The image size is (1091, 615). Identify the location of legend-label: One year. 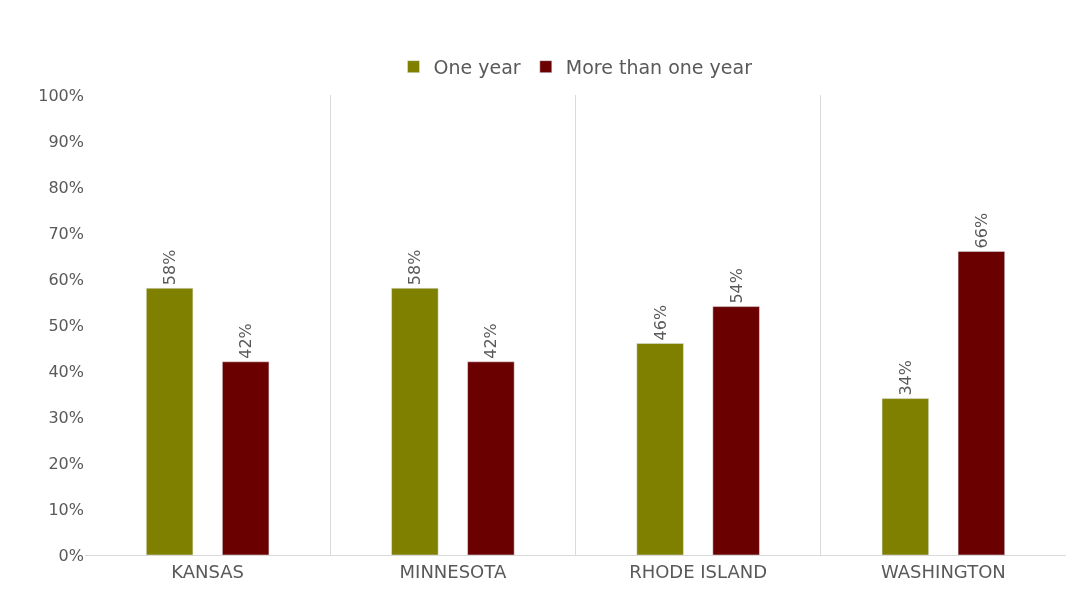
(477, 67).